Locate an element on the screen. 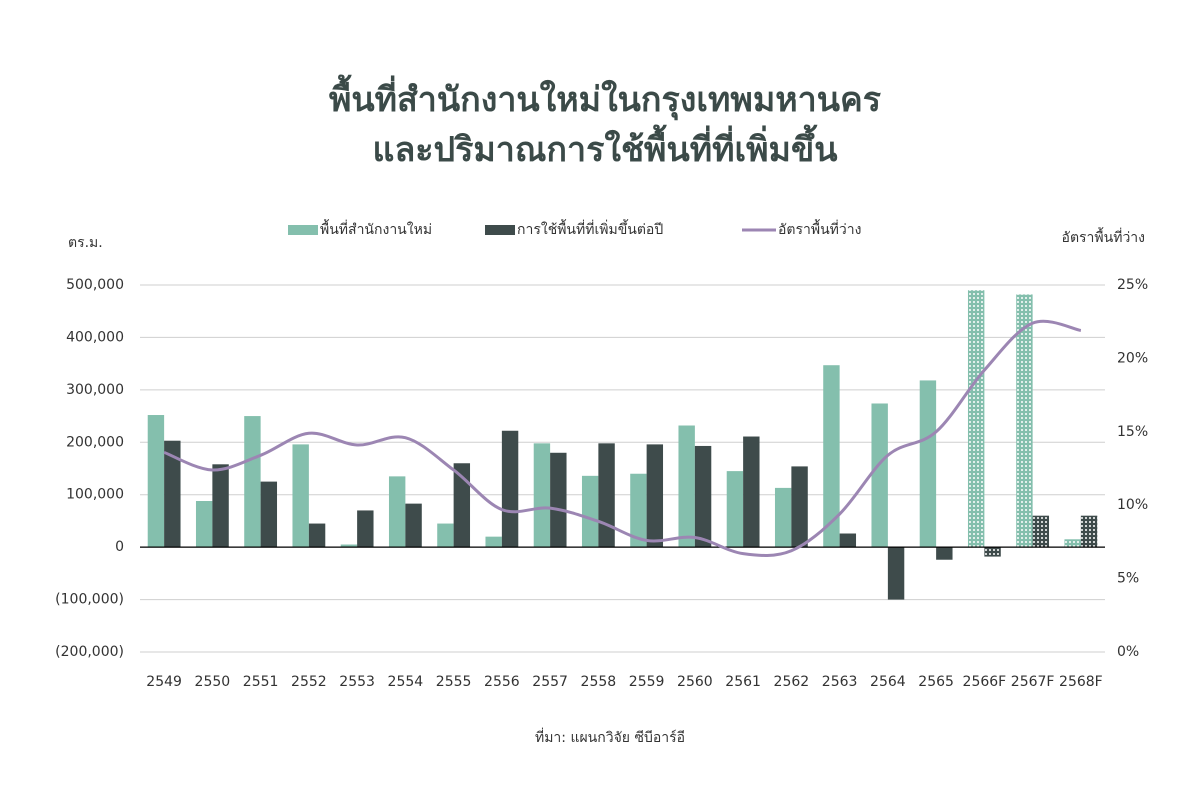  y-tick-label: (100,000) is located at coordinates (89, 600).